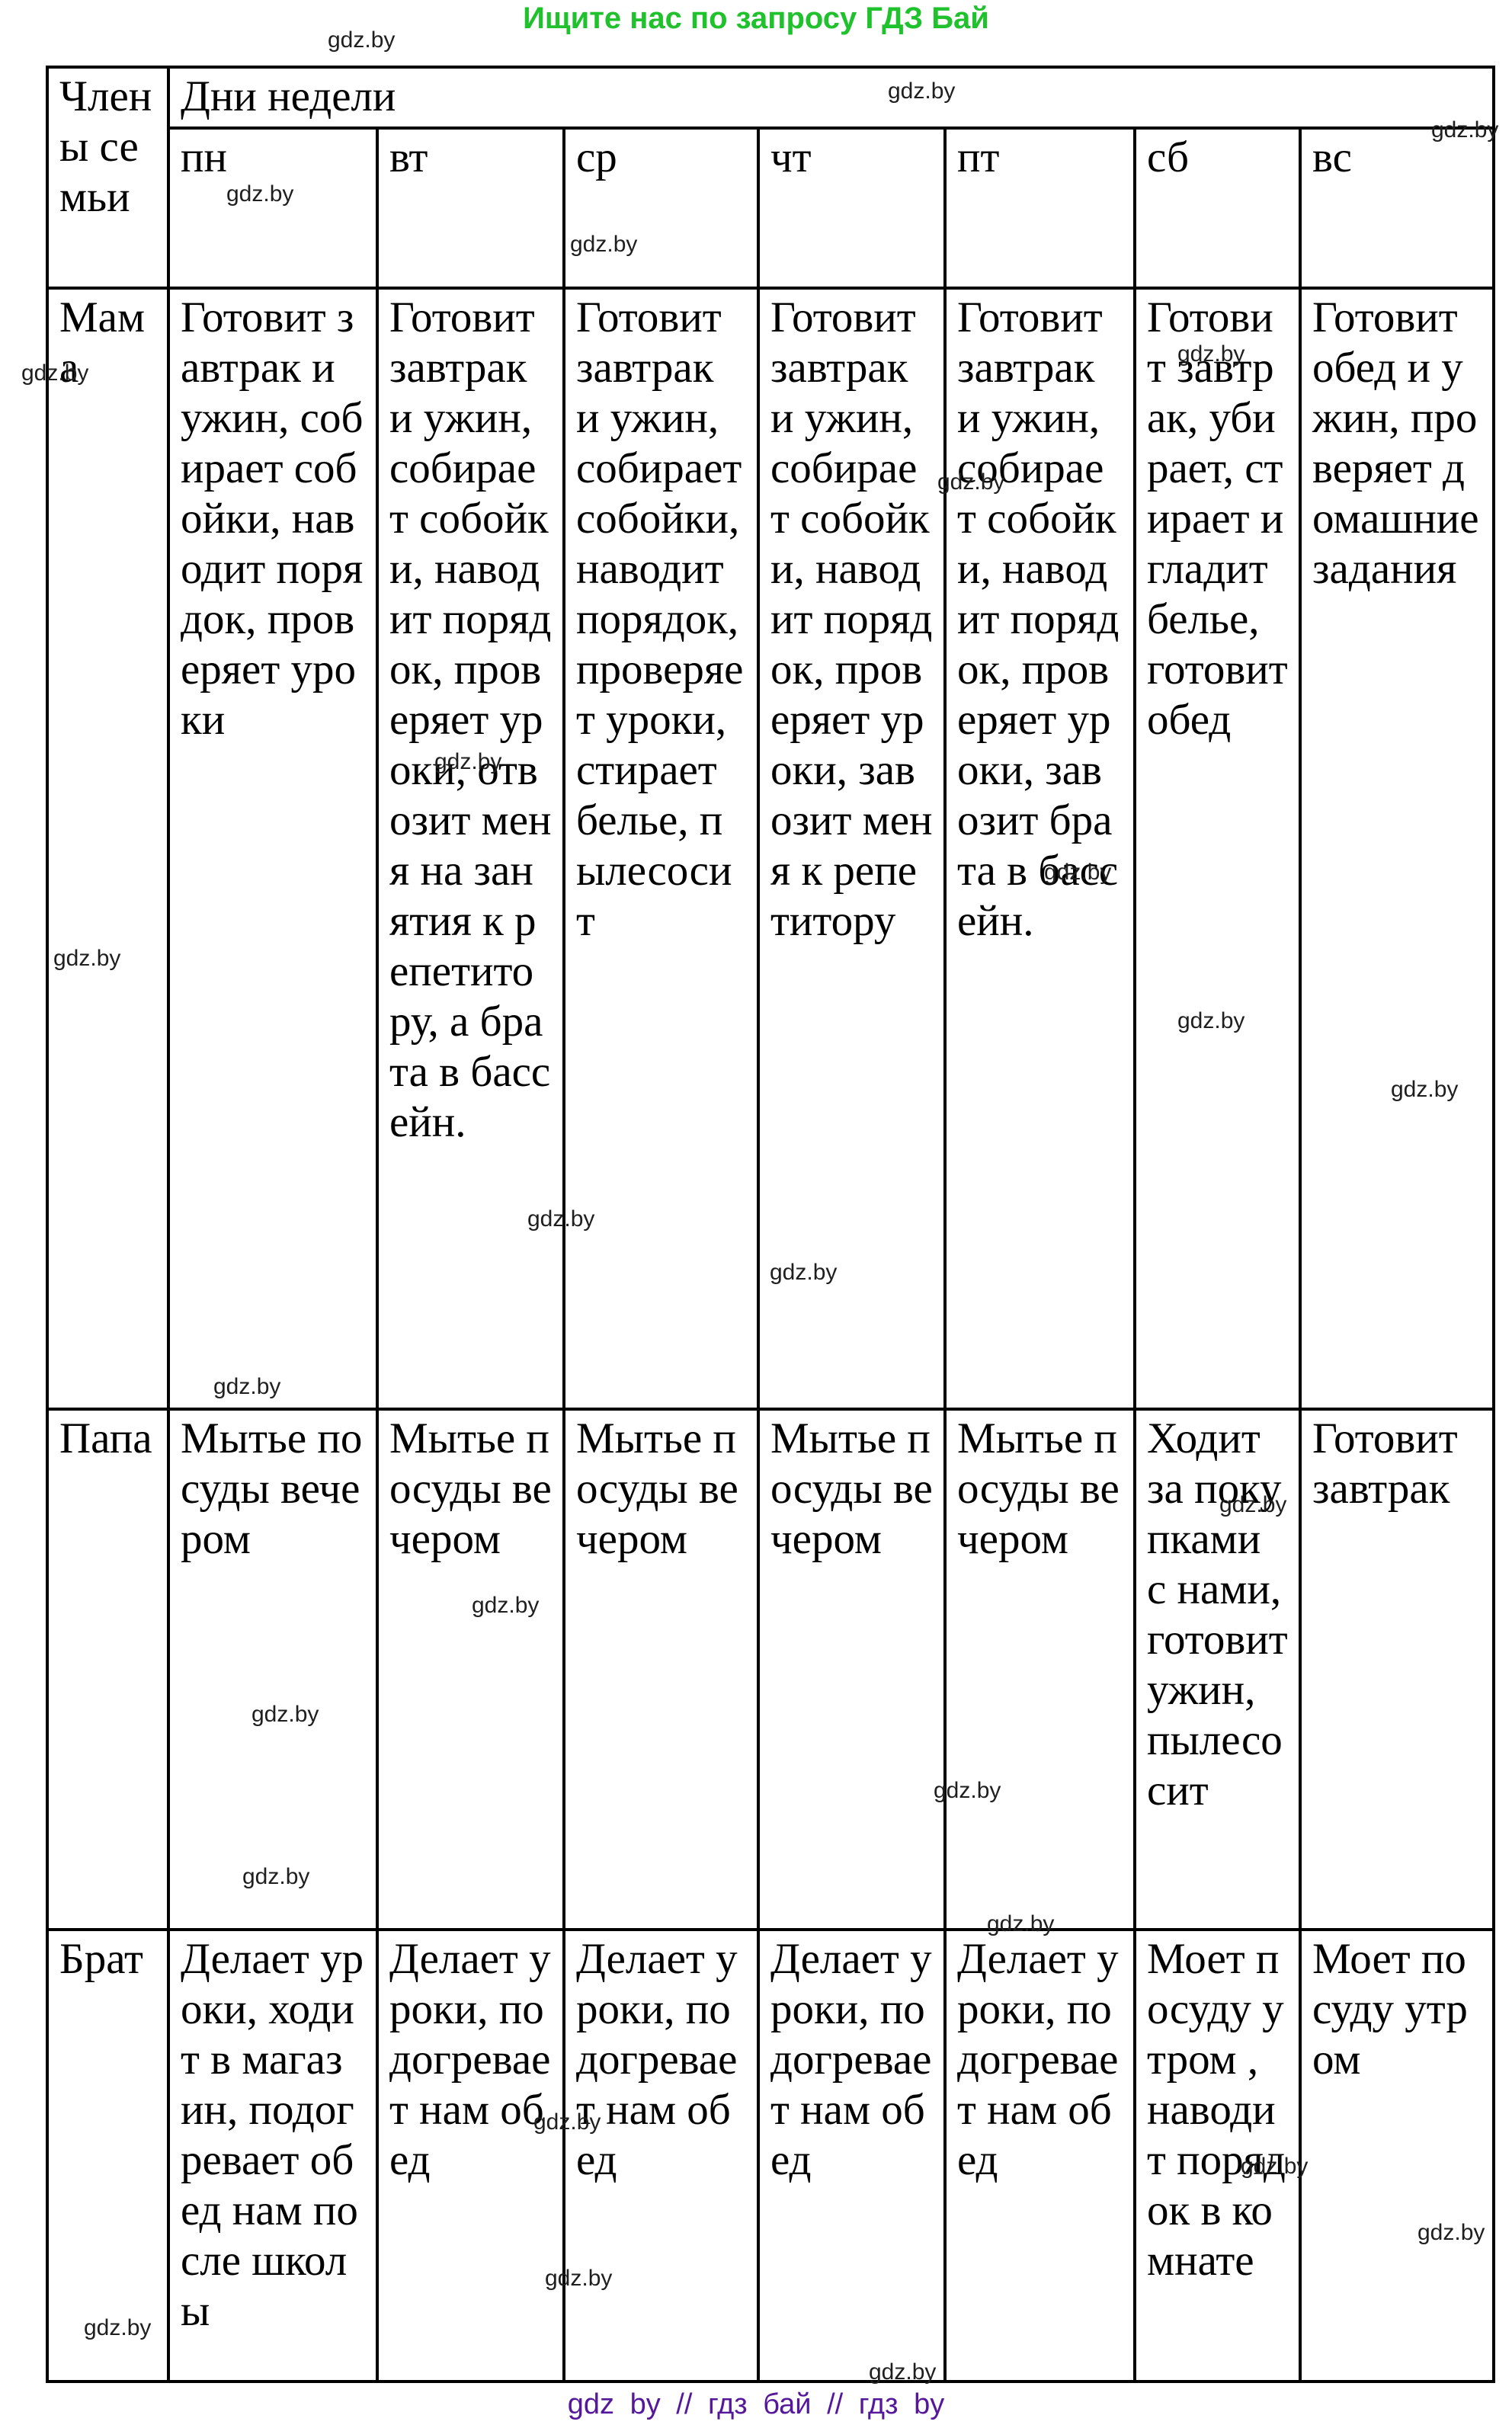  I want to click on cell-papa-cht: Мытье посуды вечером, so click(852, 1670).